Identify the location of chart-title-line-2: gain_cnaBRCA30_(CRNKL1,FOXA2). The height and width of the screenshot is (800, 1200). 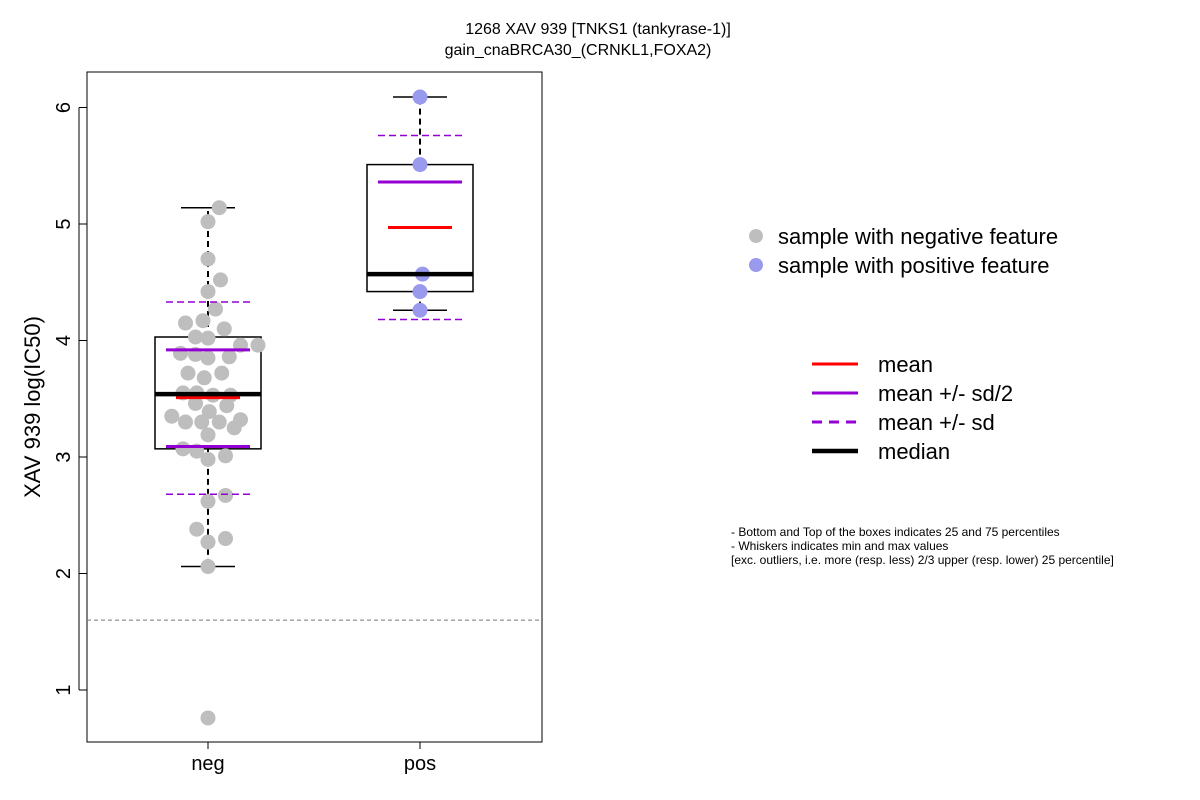
(578, 50).